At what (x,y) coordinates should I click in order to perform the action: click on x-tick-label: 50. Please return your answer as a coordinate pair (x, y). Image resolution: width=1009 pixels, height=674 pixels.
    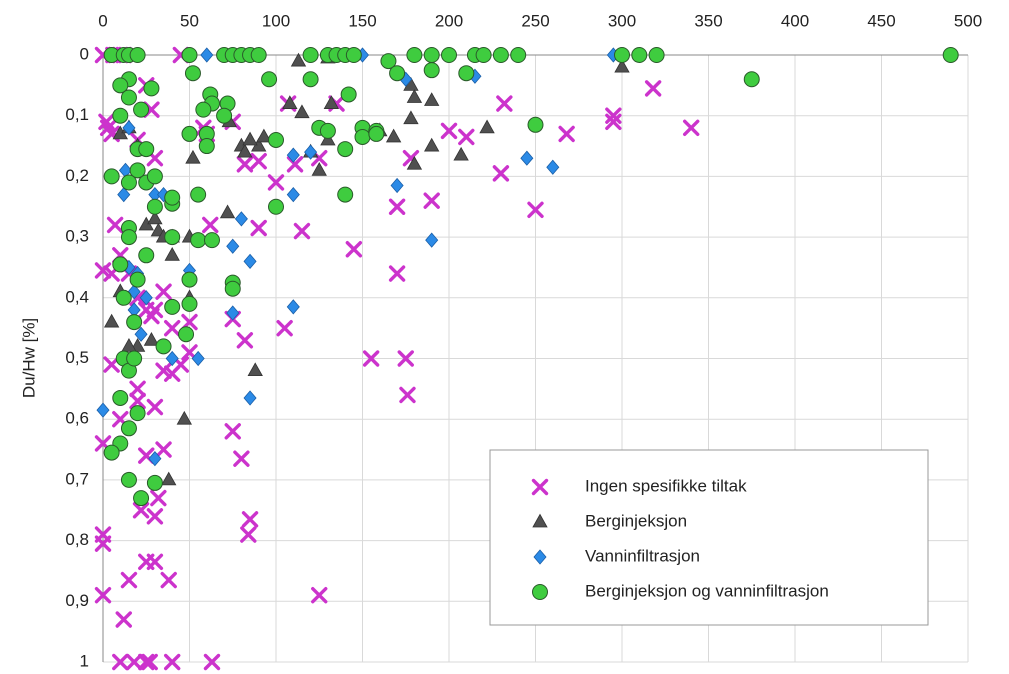
    Looking at the image, I should click on (189, 20).